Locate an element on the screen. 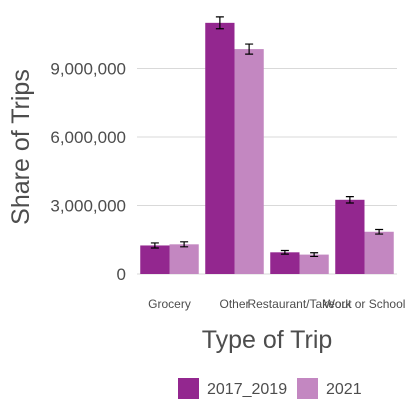  y-axis-title: Share of Trips is located at coordinates (21, 147).